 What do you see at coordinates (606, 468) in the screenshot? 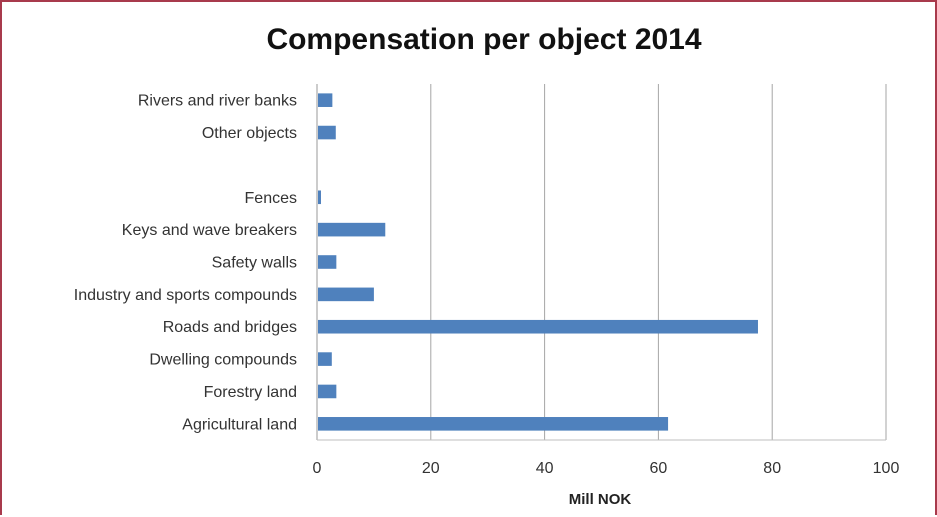
I see `x-tick-labels: 0 20 40 60 80 100` at bounding box center [606, 468].